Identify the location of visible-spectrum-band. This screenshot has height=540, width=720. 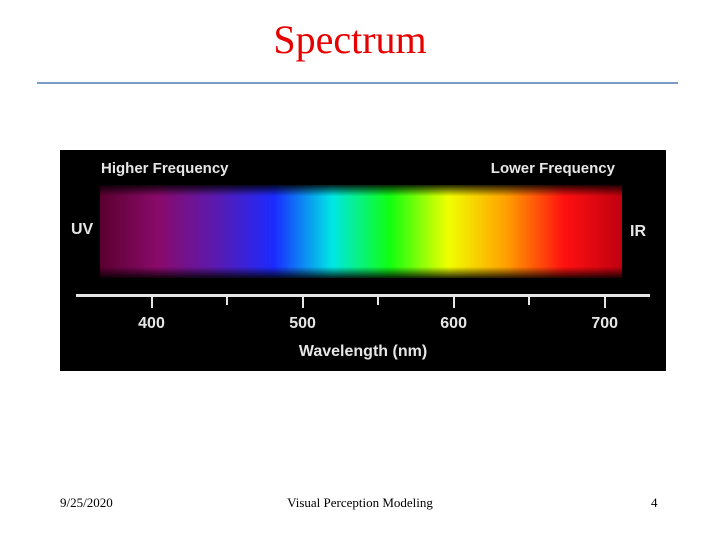
(361, 231).